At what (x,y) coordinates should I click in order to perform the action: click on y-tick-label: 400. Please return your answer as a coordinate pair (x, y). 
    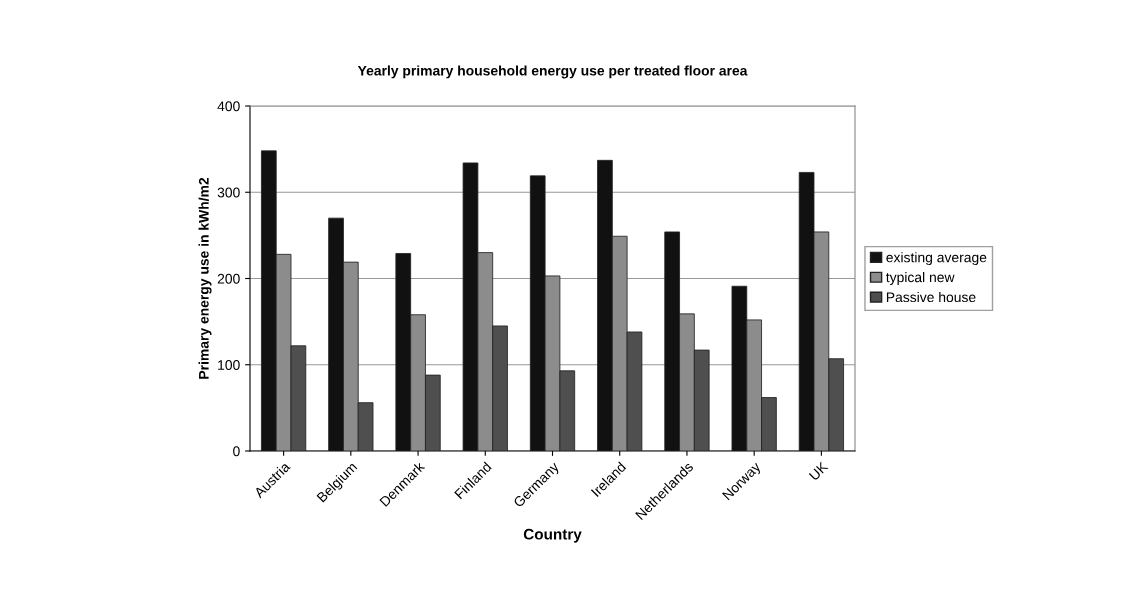
    Looking at the image, I should click on (228, 106).